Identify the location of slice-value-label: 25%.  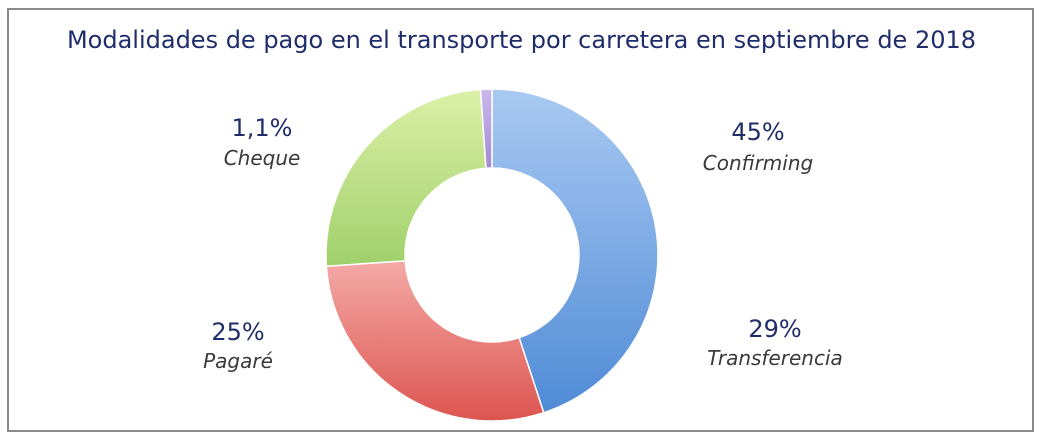
(237, 332).